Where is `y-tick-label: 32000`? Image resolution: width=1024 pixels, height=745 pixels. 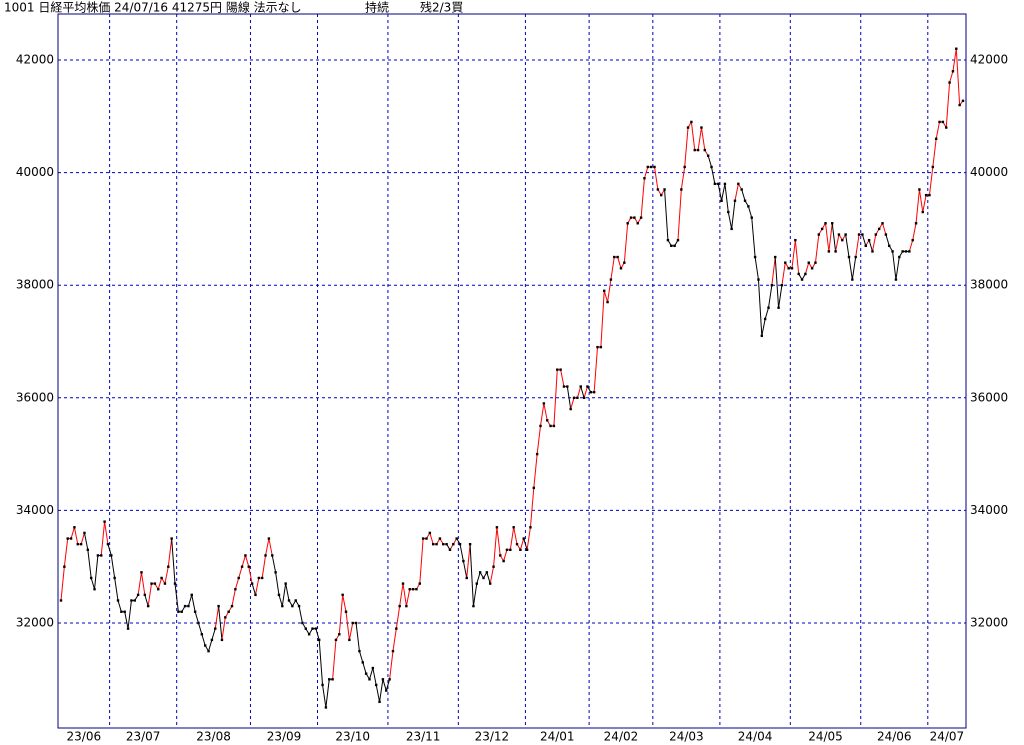 y-tick-label: 32000 is located at coordinates (35, 623).